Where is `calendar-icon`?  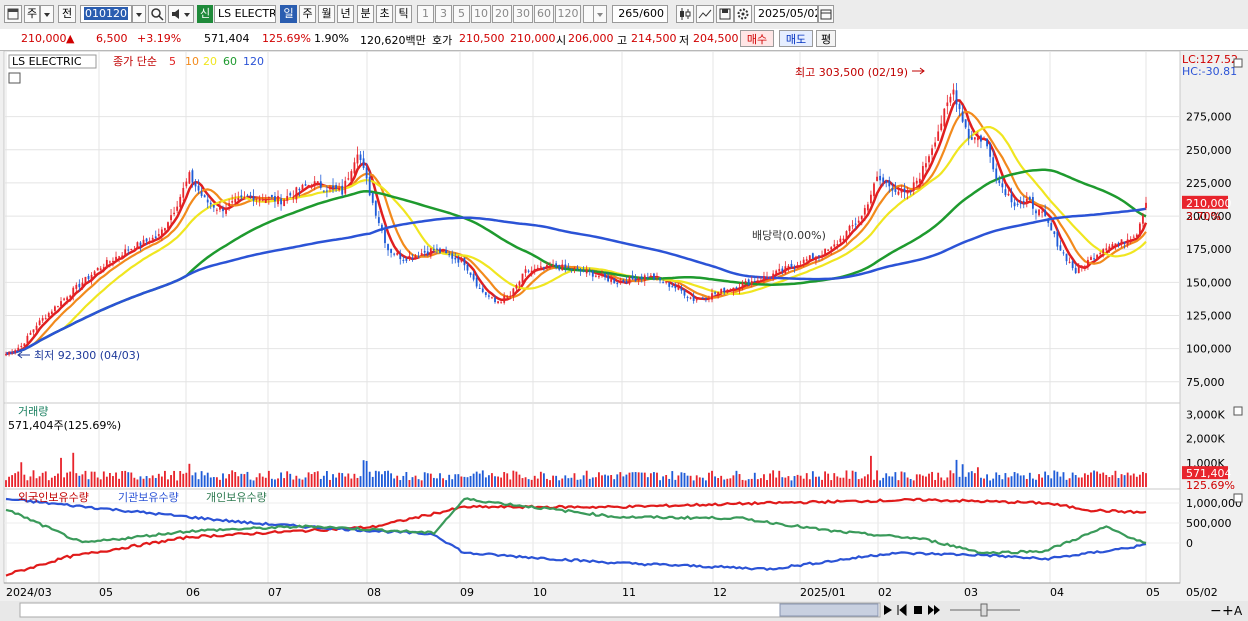 calendar-icon is located at coordinates (826, 14).